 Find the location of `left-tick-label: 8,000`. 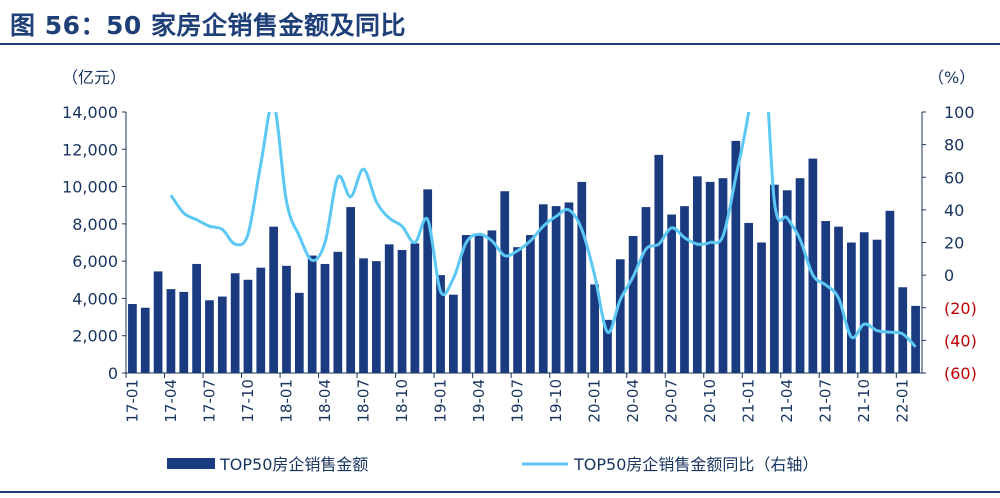

left-tick-label: 8,000 is located at coordinates (95, 224).